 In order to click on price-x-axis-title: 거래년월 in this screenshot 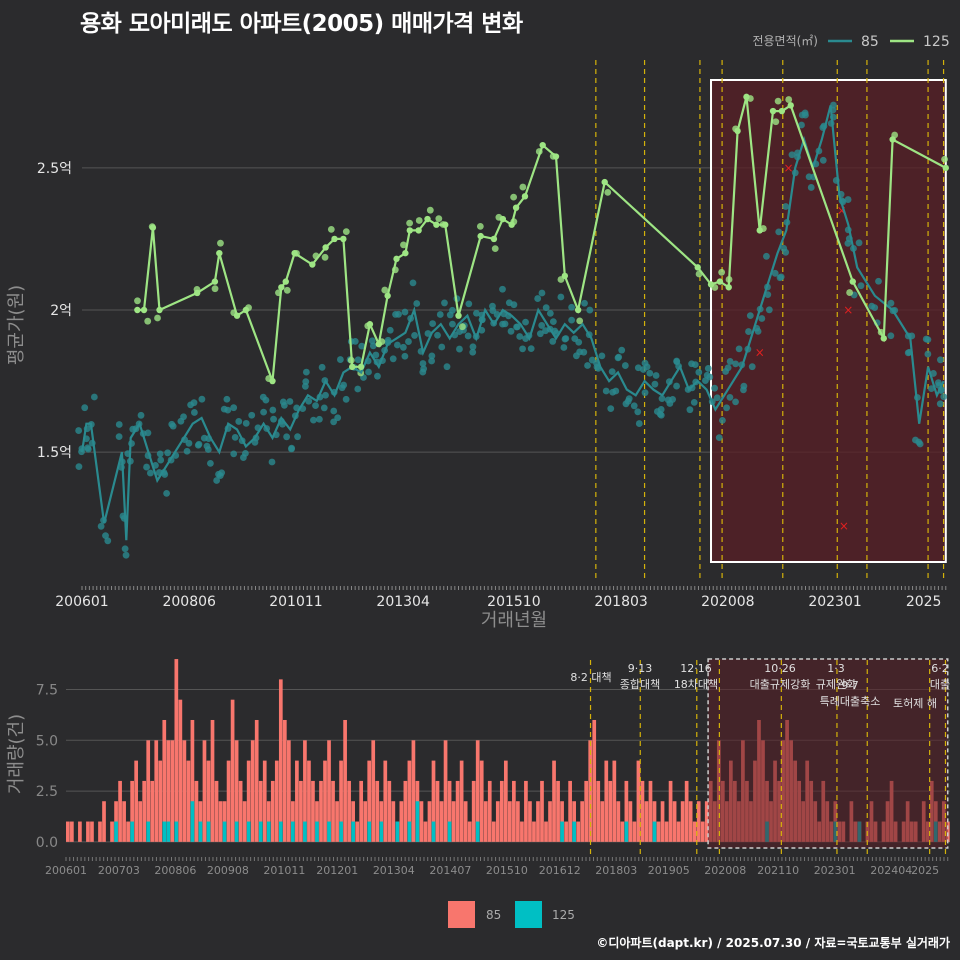, I will do `click(514, 620)`.